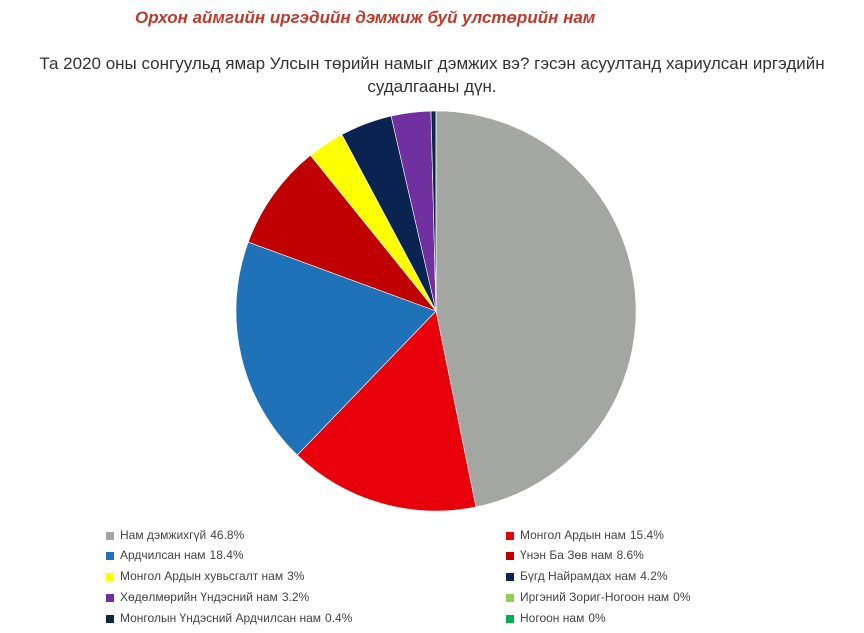 The image size is (864, 633). Describe the element at coordinates (220, 618) in the screenshot. I see `legend-name: Монголын Үндэсний Ардчилсан нам` at that location.